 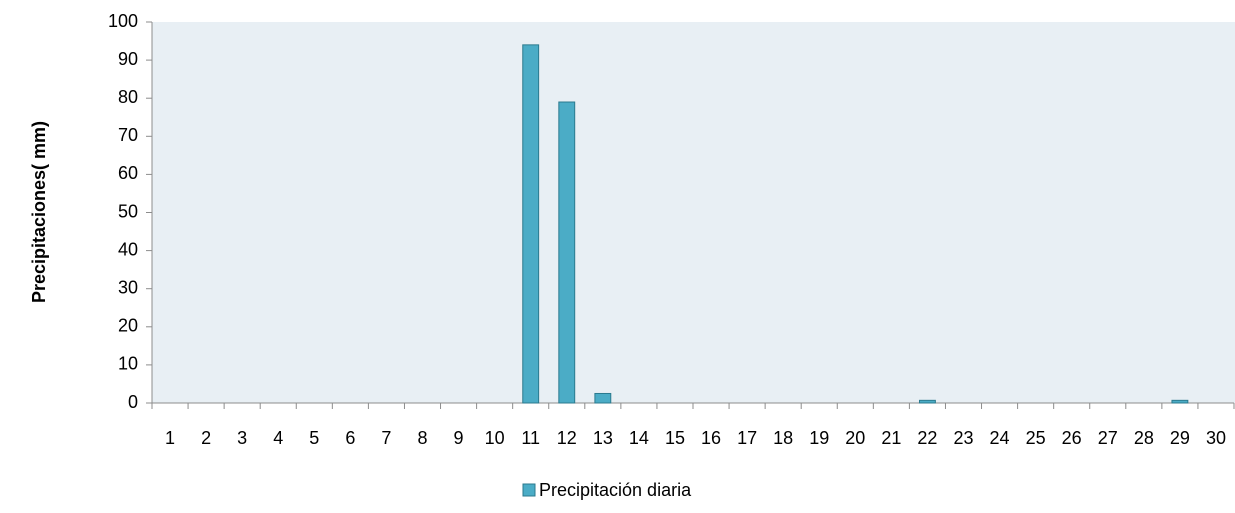 I want to click on y-tick-label: 20, so click(x=128, y=326).